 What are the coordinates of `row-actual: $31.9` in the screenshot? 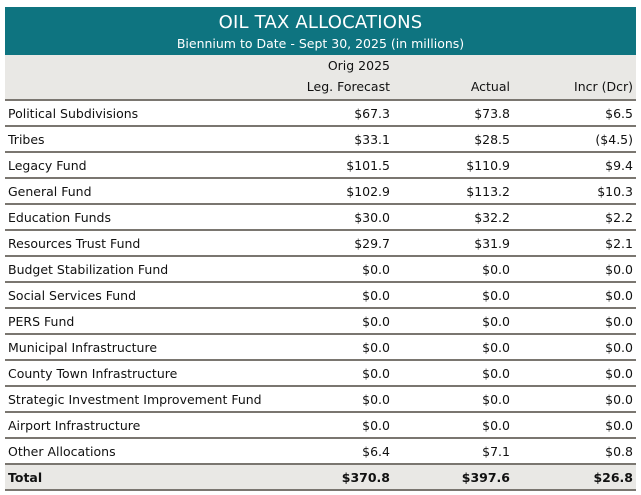 It's located at (492, 243).